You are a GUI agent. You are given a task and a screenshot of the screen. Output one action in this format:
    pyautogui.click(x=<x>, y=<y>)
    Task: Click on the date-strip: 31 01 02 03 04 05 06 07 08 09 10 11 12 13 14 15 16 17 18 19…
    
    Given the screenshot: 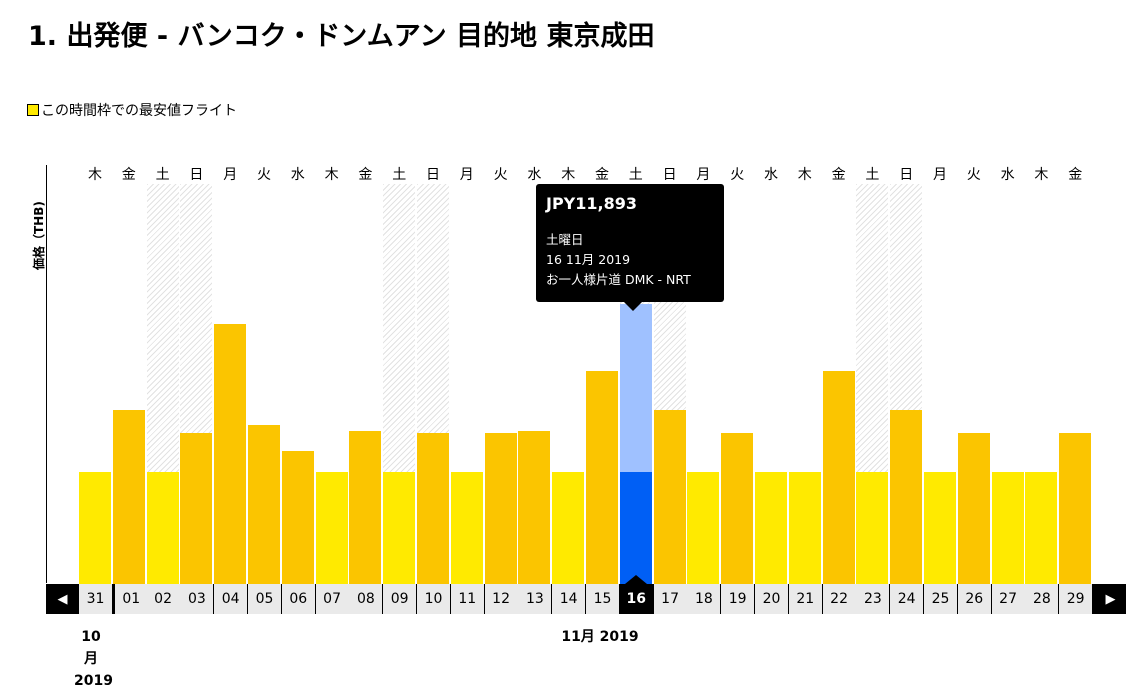 What is the action you would take?
    pyautogui.click(x=585, y=594)
    